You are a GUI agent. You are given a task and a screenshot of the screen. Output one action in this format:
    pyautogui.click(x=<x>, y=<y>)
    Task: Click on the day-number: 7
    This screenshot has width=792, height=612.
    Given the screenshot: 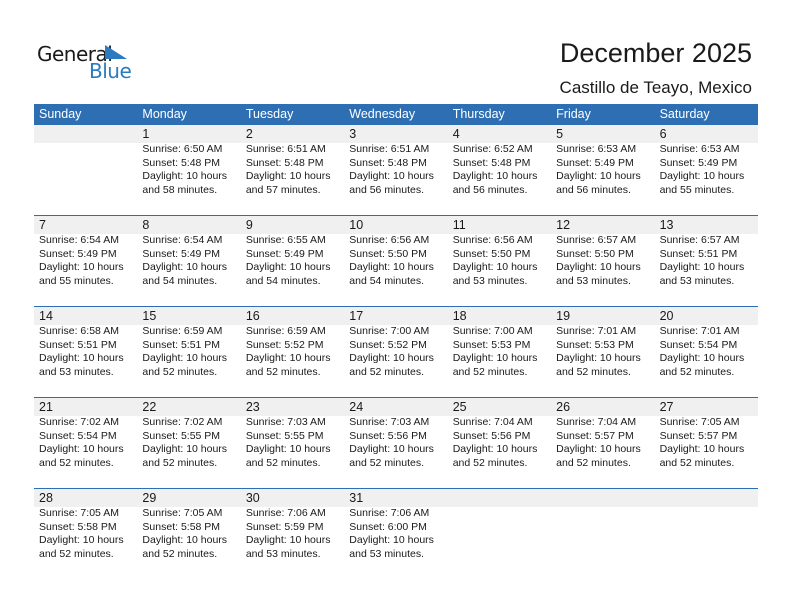 What is the action you would take?
    pyautogui.click(x=42, y=225)
    